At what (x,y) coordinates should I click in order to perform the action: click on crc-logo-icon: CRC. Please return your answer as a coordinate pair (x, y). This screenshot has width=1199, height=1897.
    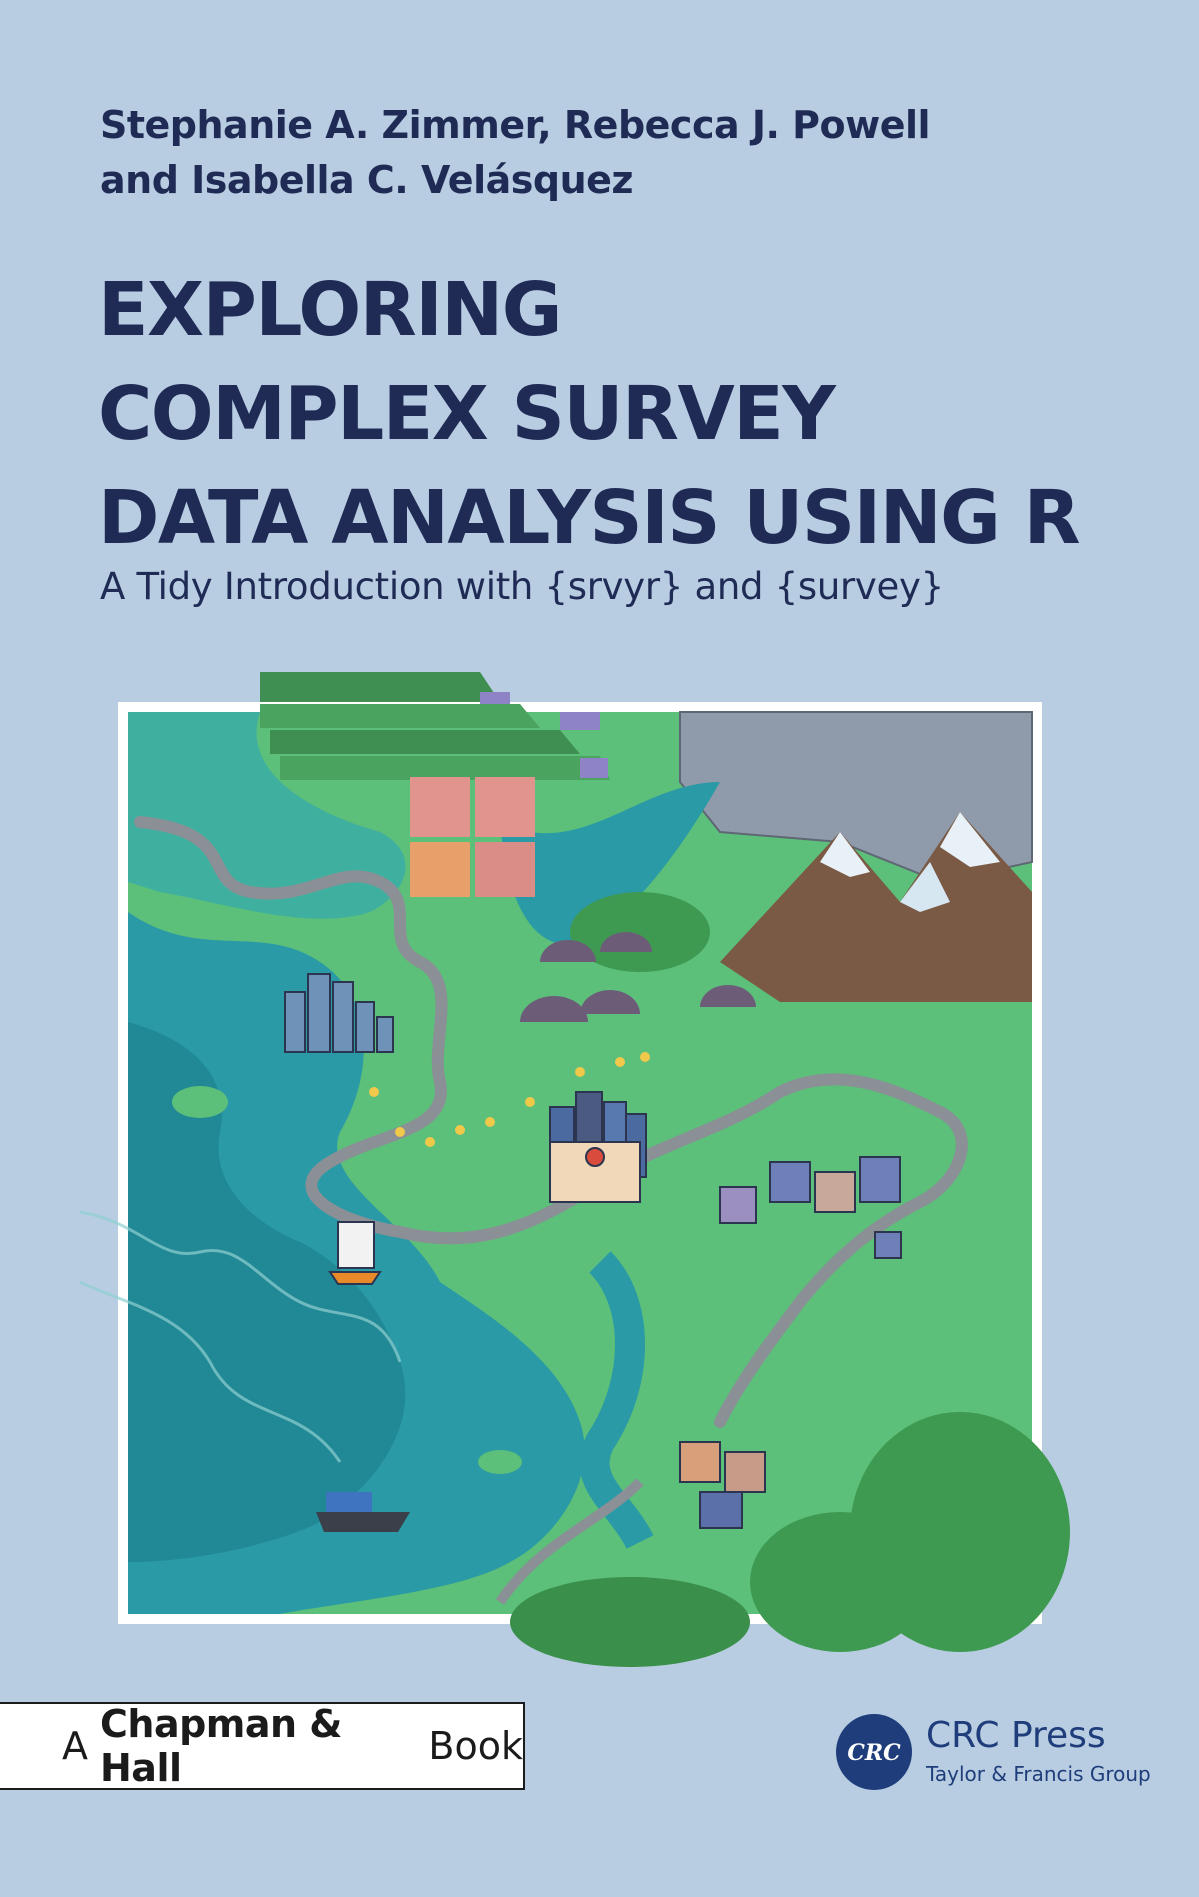
    Looking at the image, I should click on (874, 1752).